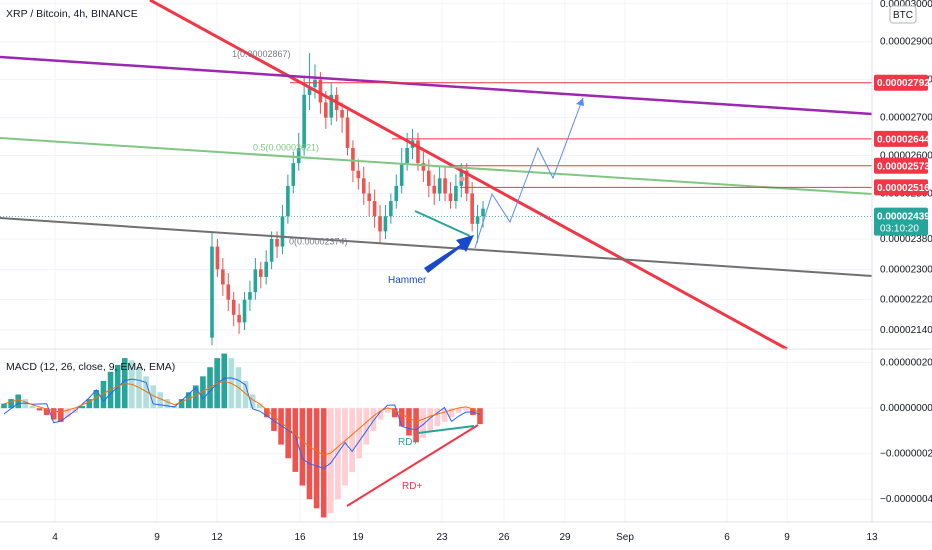  What do you see at coordinates (906, 269) in the screenshot?
I see `price-tick-label: 0.00002300` at bounding box center [906, 269].